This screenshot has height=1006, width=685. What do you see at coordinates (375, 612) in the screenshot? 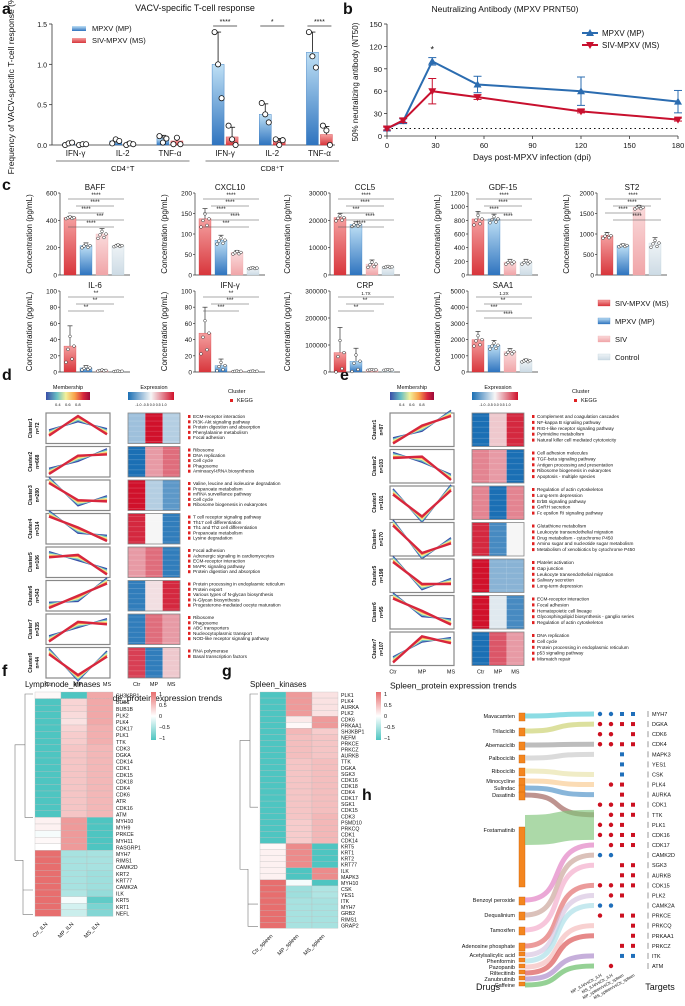
I see `cluster-name: Cluster6` at bounding box center [375, 612].